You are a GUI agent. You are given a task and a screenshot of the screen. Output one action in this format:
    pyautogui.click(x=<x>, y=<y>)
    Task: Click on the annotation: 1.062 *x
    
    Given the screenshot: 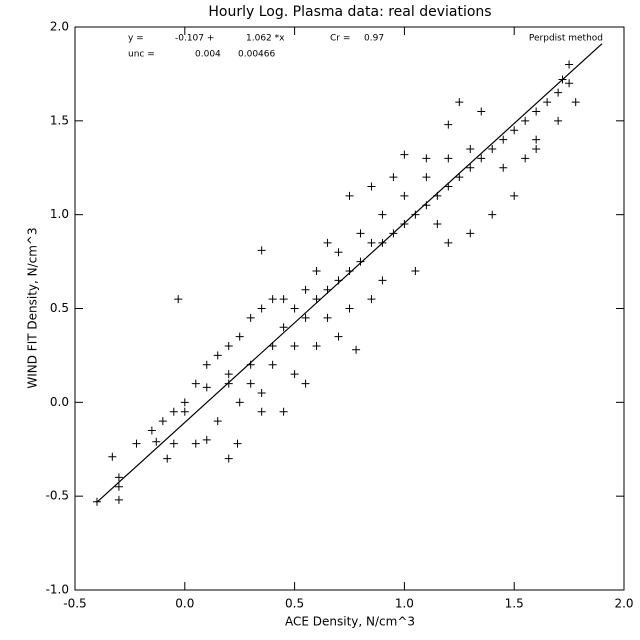 What is the action you would take?
    pyautogui.click(x=265, y=39)
    